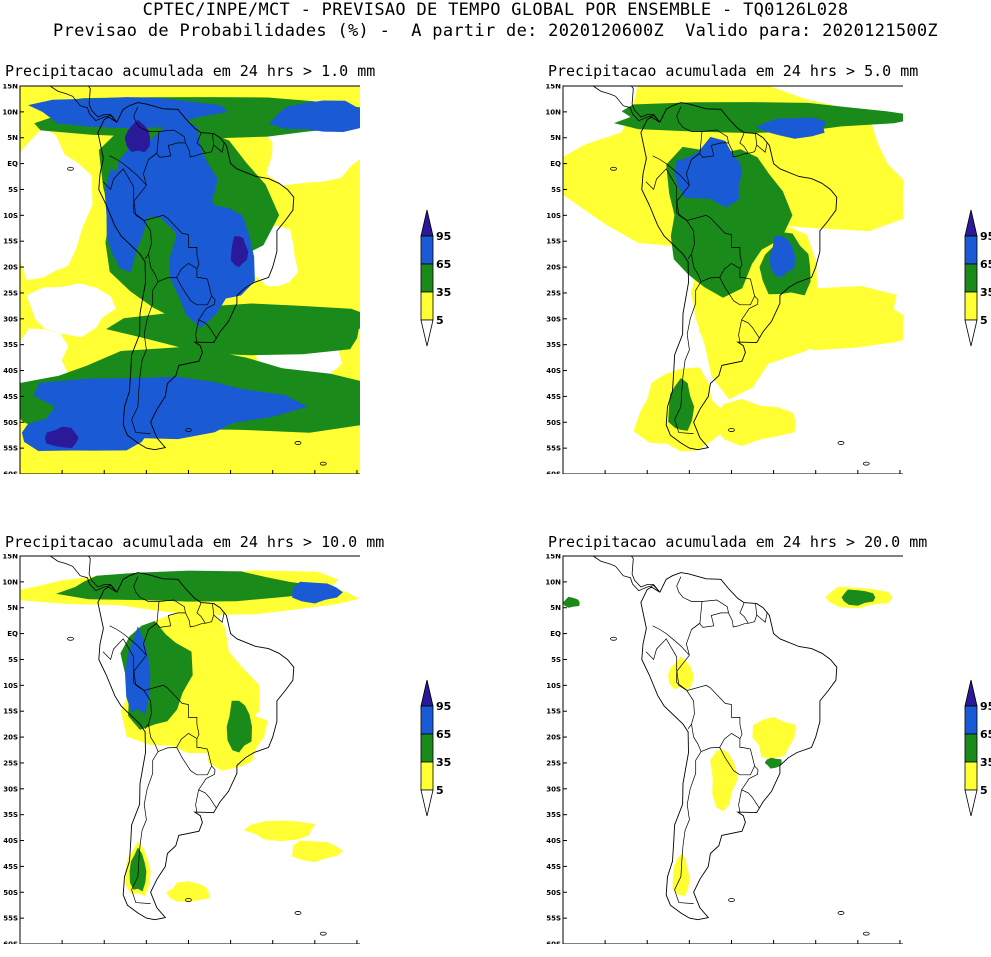 This screenshot has height=957, width=991. I want to click on lat-label: 15N, so click(10, 557).